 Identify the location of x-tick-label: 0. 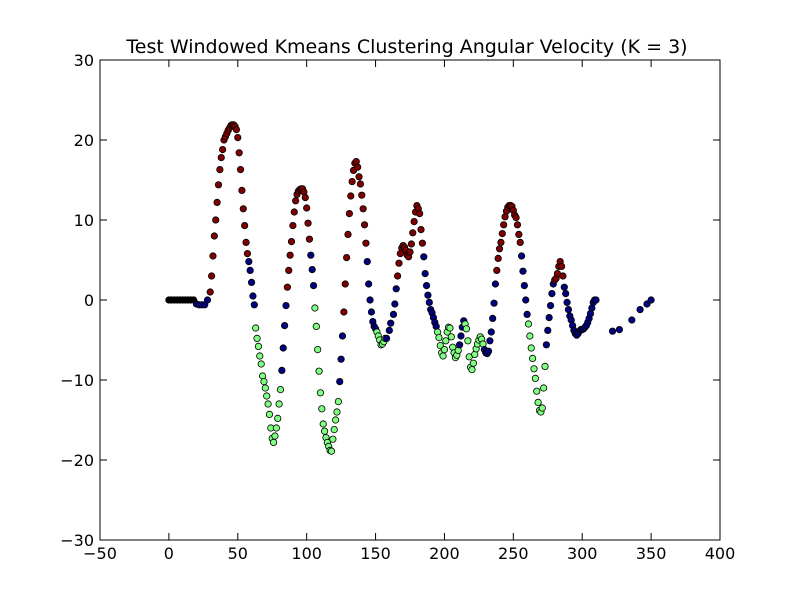
(169, 553).